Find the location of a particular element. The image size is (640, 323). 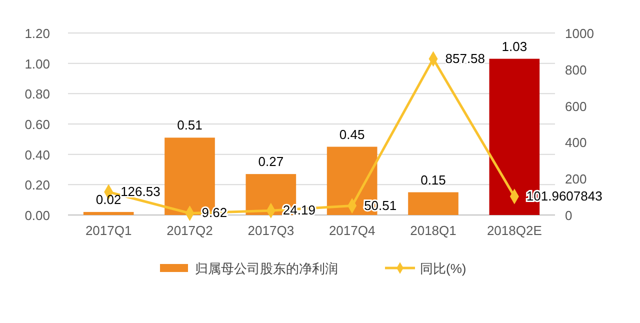

y-tick-label: 1.20 is located at coordinates (37, 33).